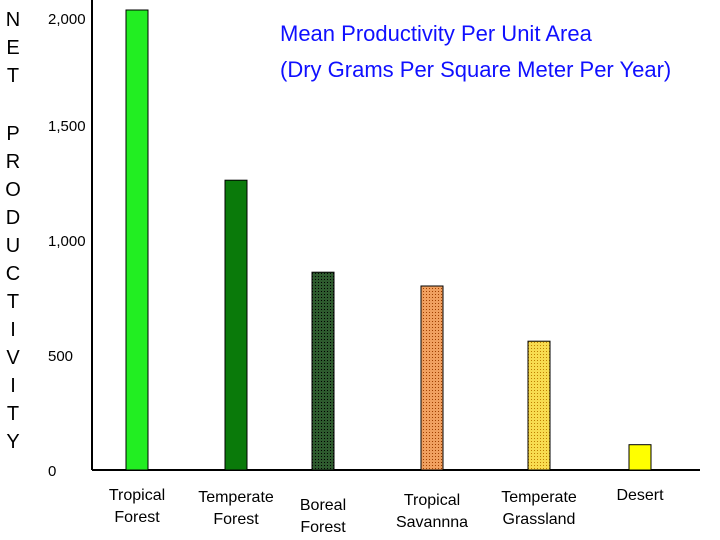  What do you see at coordinates (13, 218) in the screenshot?
I see `y-axis-label-letter: D` at bounding box center [13, 218].